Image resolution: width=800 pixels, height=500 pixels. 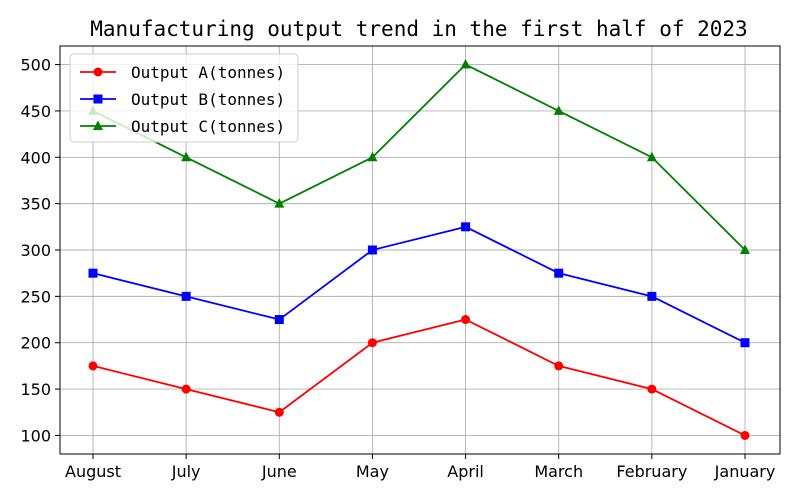 What do you see at coordinates (35, 250) in the screenshot?
I see `y-tick-label: 300` at bounding box center [35, 250].